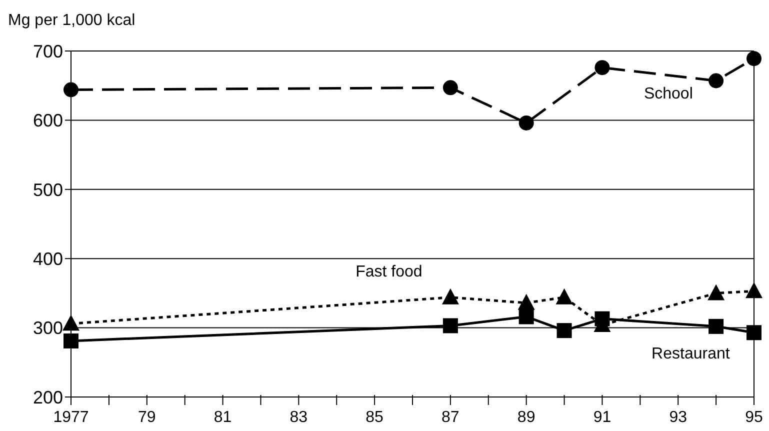 Image resolution: width=769 pixels, height=431 pixels. What do you see at coordinates (71, 417) in the screenshot?
I see `x-tick-label: 1977` at bounding box center [71, 417].